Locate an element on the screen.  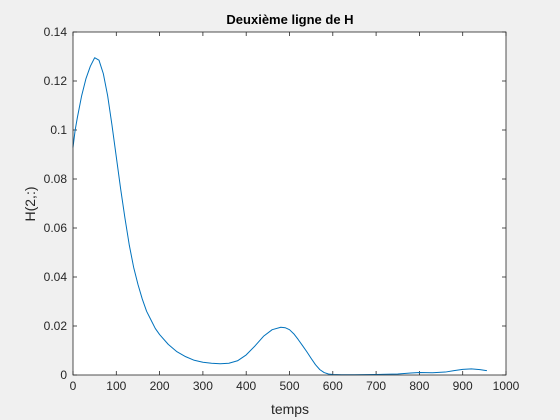
y-tick-label: 0.14 is located at coordinates (56, 32).